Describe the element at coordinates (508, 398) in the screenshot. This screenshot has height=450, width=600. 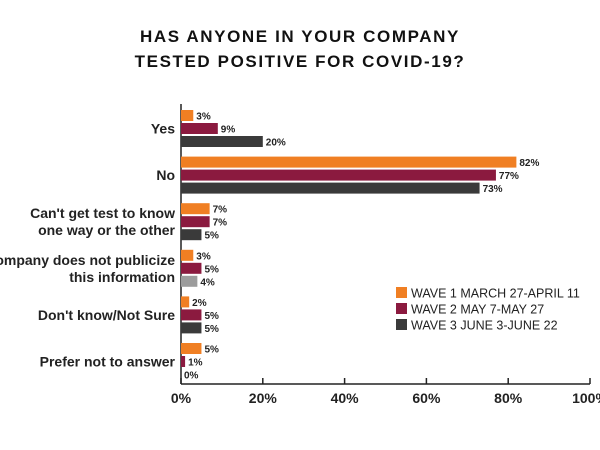
I see `x-tick-label: 80%` at that location.